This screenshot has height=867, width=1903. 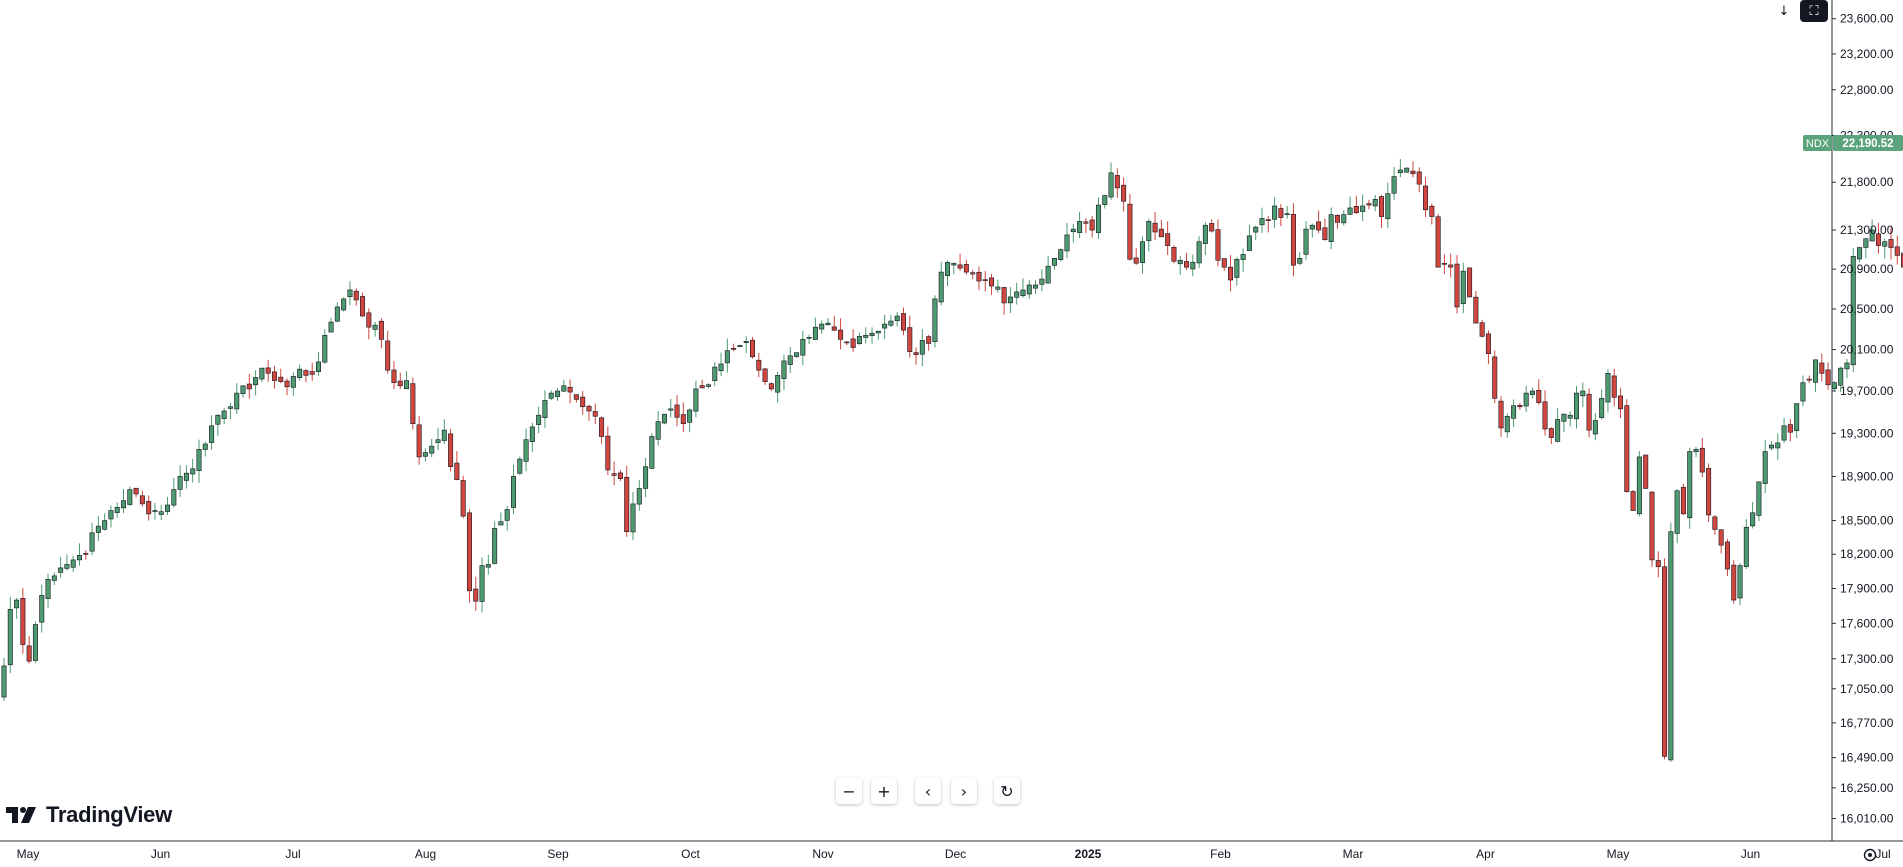 I want to click on price-tick-label: 16,010.00, so click(x=1867, y=818).